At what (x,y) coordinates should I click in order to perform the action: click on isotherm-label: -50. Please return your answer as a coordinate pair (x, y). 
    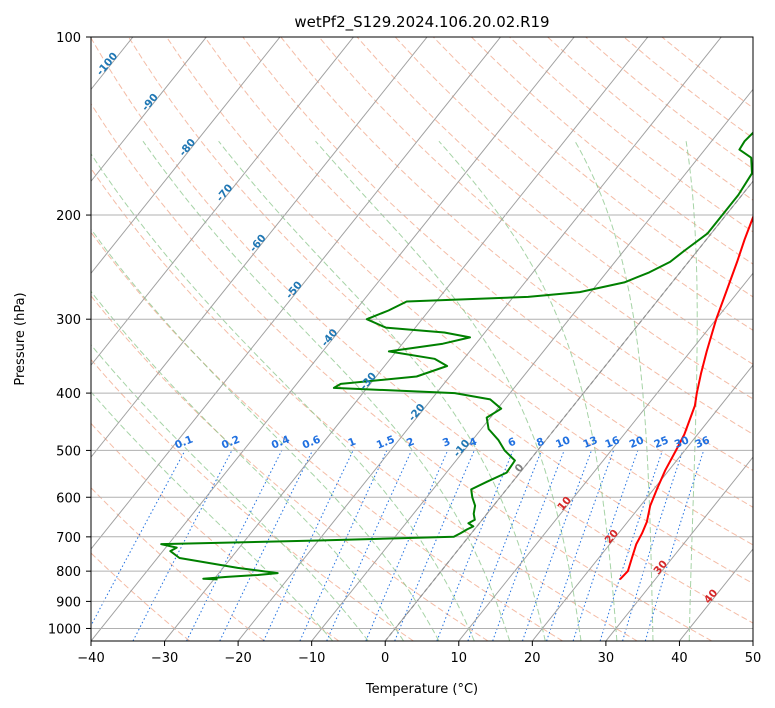
    Looking at the image, I should click on (294, 290).